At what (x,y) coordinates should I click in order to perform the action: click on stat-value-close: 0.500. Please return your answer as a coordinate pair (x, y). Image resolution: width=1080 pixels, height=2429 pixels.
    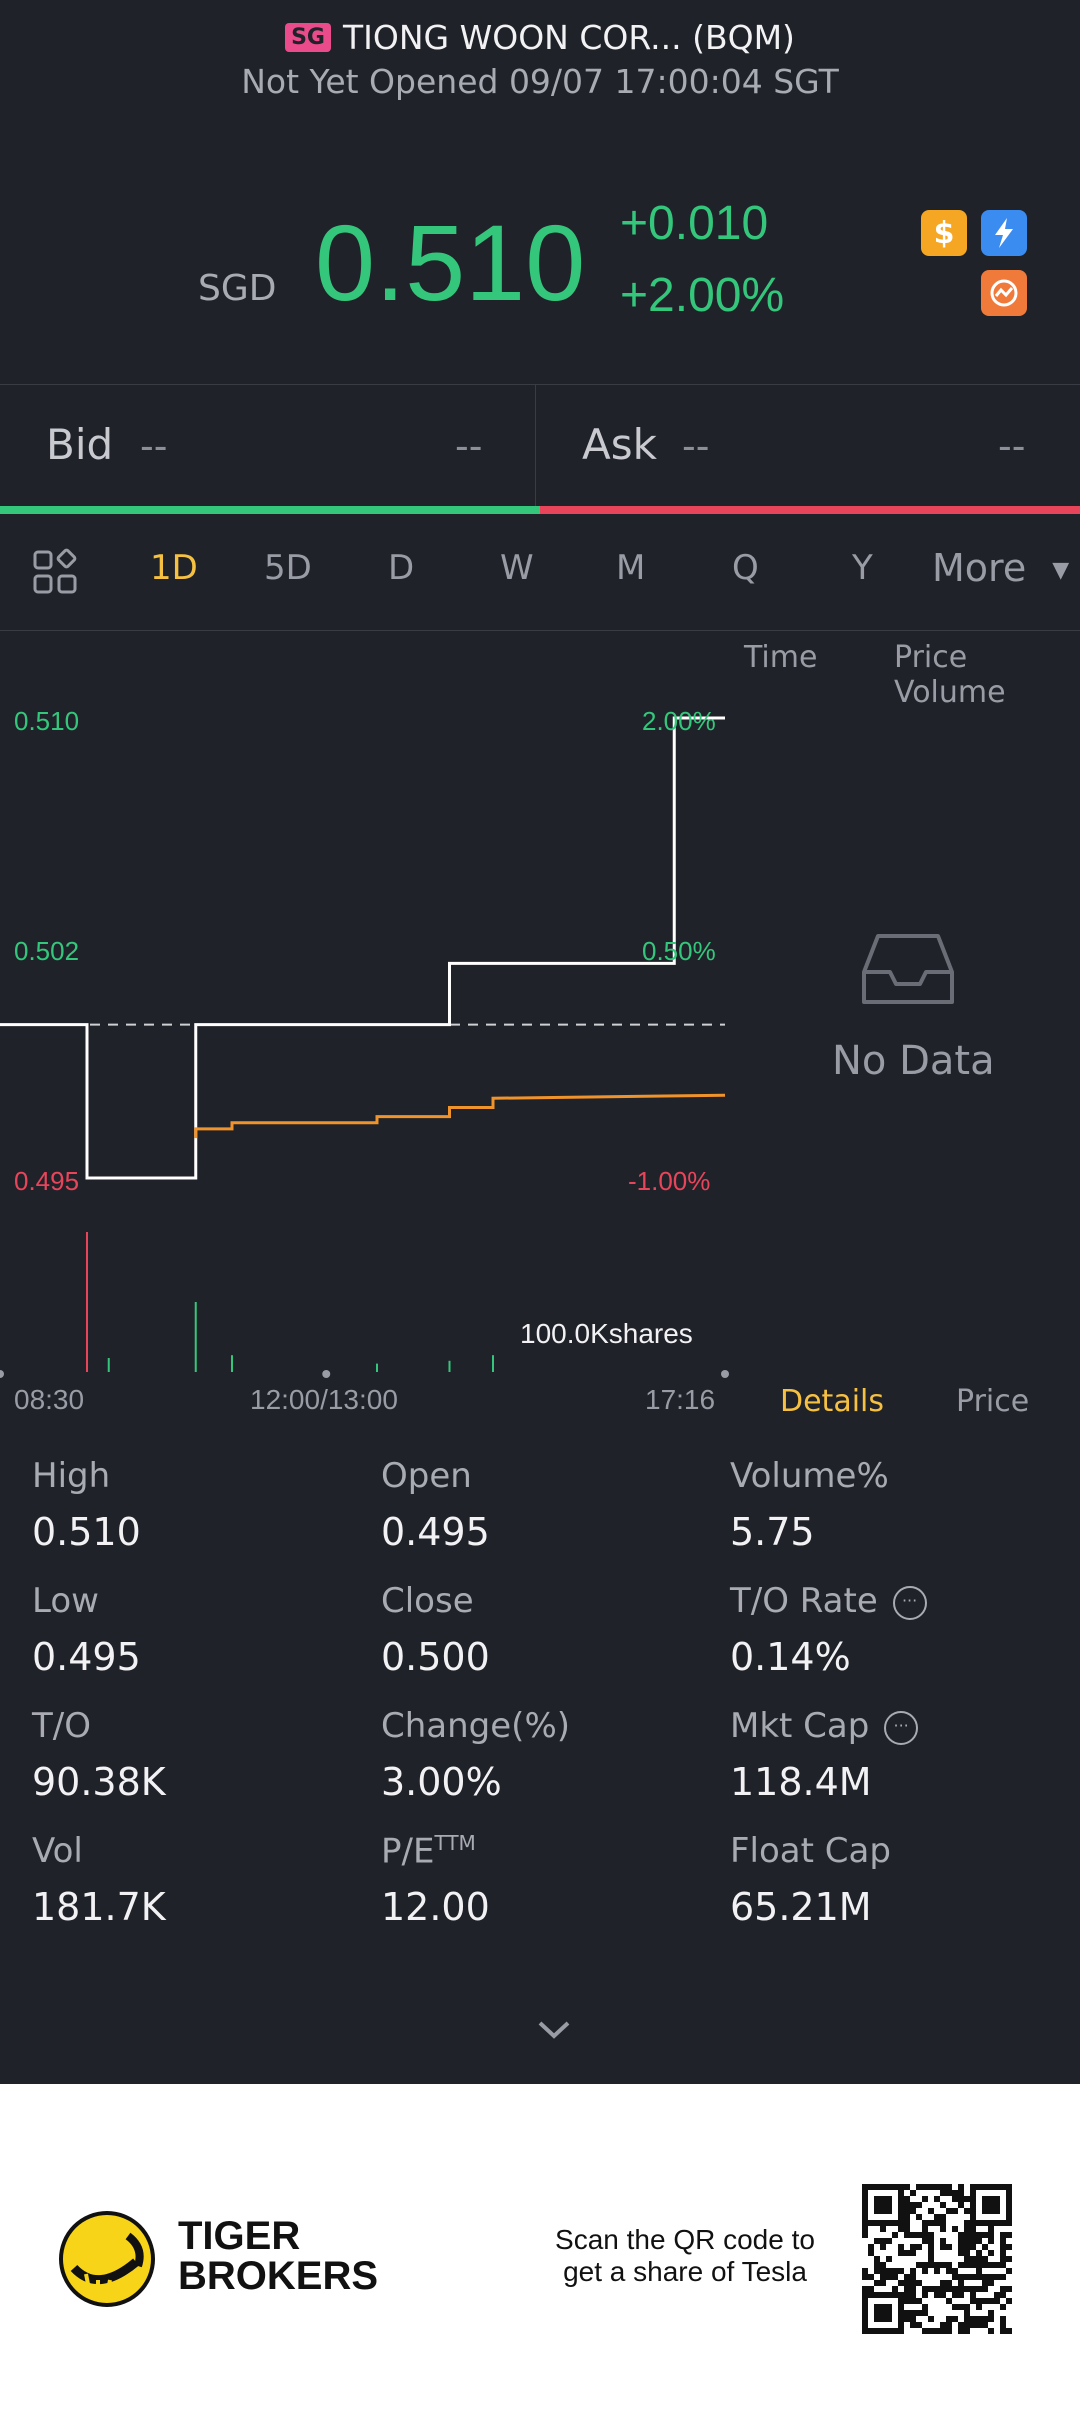
    Looking at the image, I should click on (435, 1657).